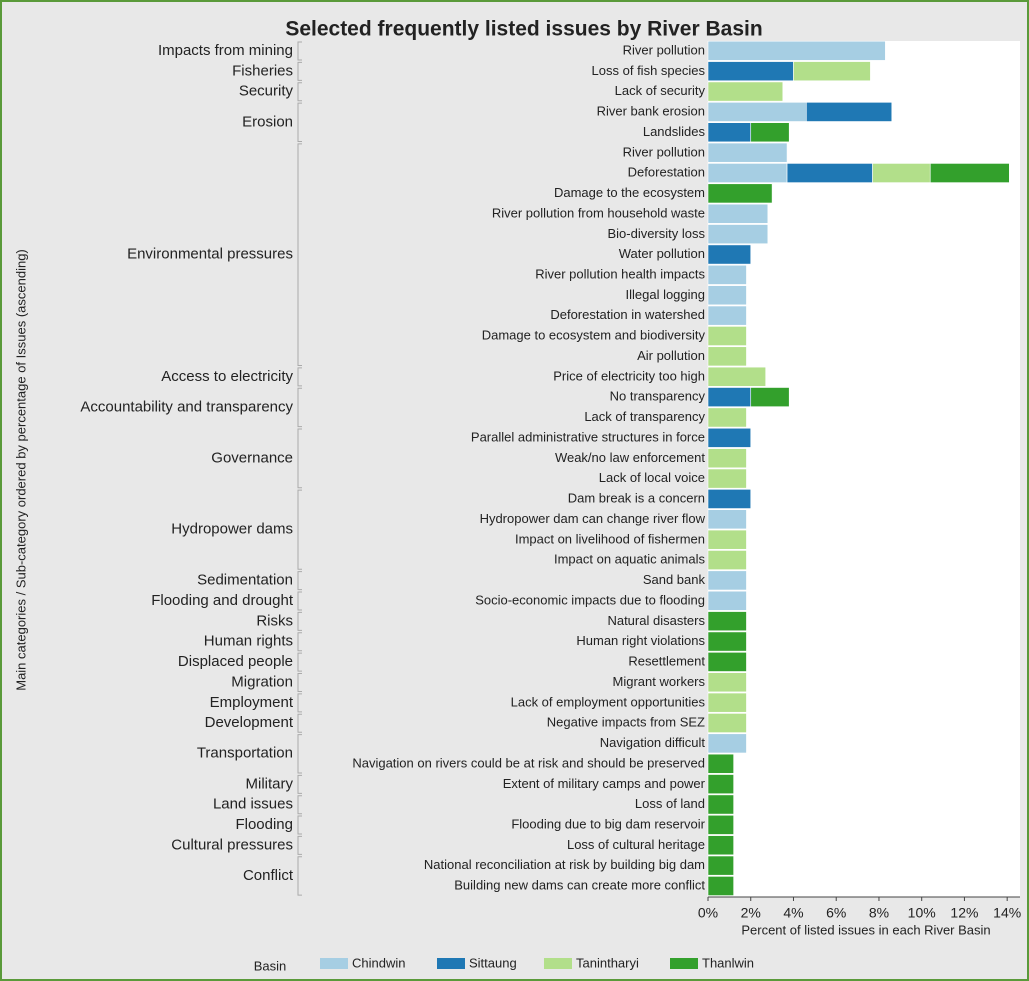 Image resolution: width=1029 pixels, height=981 pixels. What do you see at coordinates (659, 681) in the screenshot?
I see `category-label: Migrant workers` at bounding box center [659, 681].